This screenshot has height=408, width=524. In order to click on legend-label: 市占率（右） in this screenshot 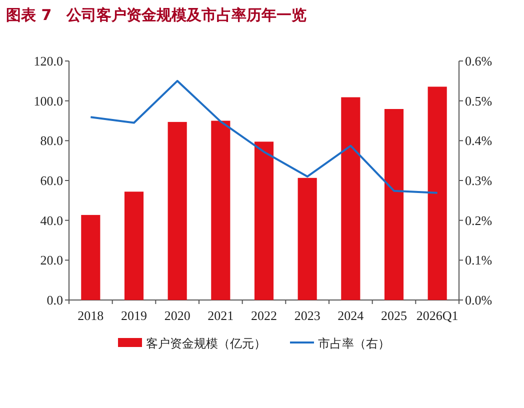, I will do `click(354, 343)`.